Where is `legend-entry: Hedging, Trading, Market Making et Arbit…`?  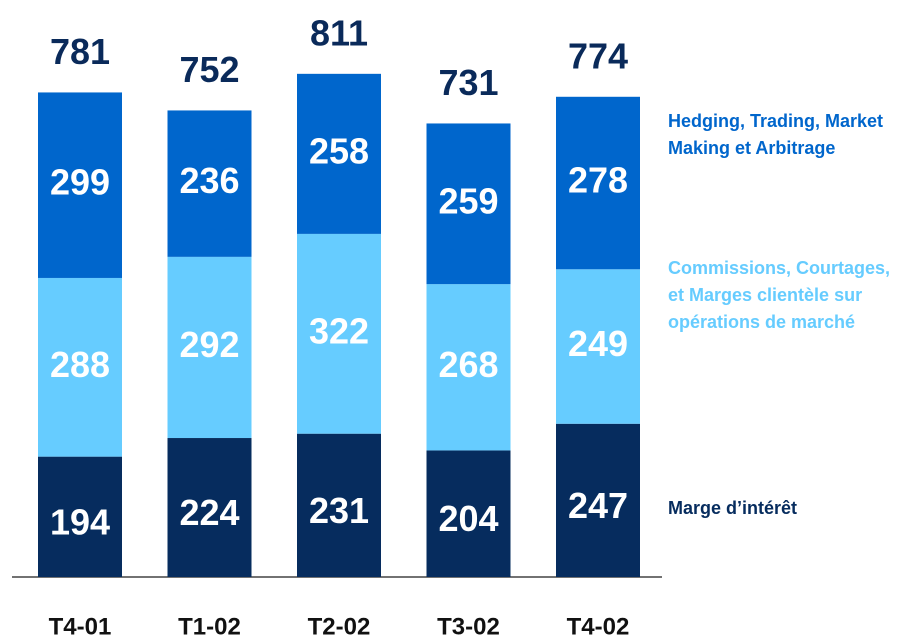
legend-entry: Hedging, Trading, Market Making et Arbit… is located at coordinates (776, 134).